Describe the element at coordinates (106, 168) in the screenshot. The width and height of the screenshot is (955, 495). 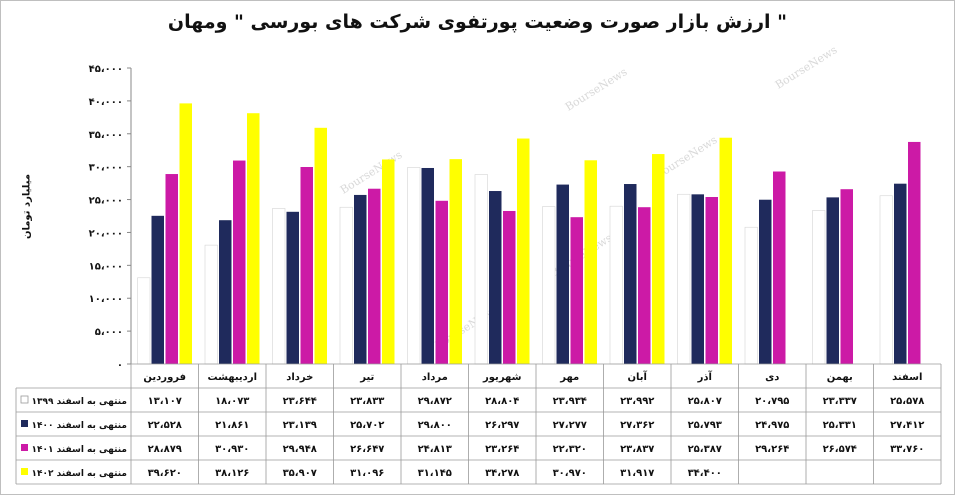
I see `y-tick-label: ۳۰،۰۰۰` at that location.